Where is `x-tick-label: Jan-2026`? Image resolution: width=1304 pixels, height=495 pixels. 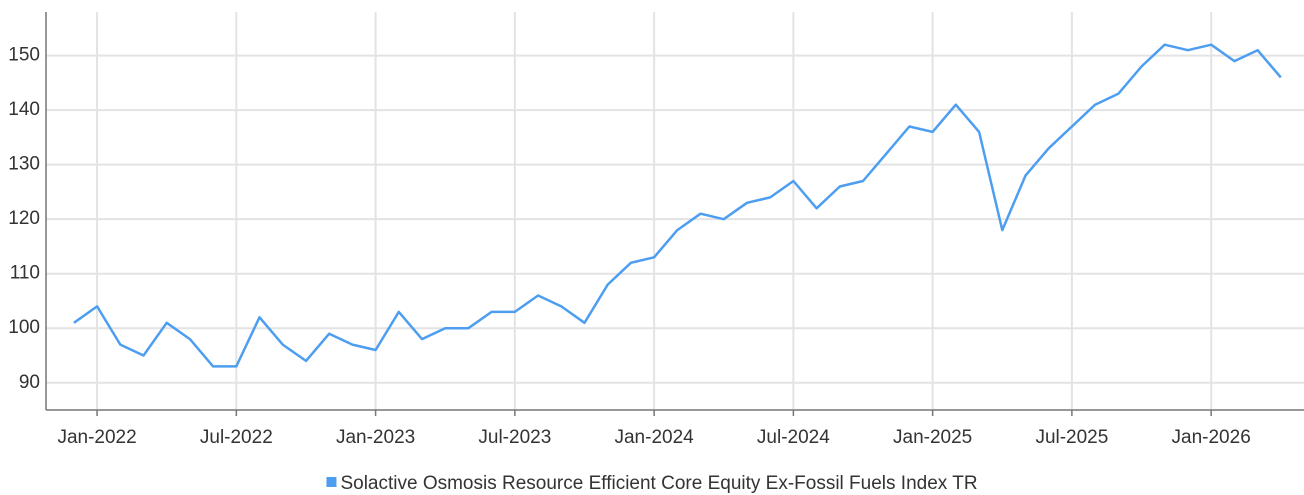 x-tick-label: Jan-2026 is located at coordinates (1211, 437).